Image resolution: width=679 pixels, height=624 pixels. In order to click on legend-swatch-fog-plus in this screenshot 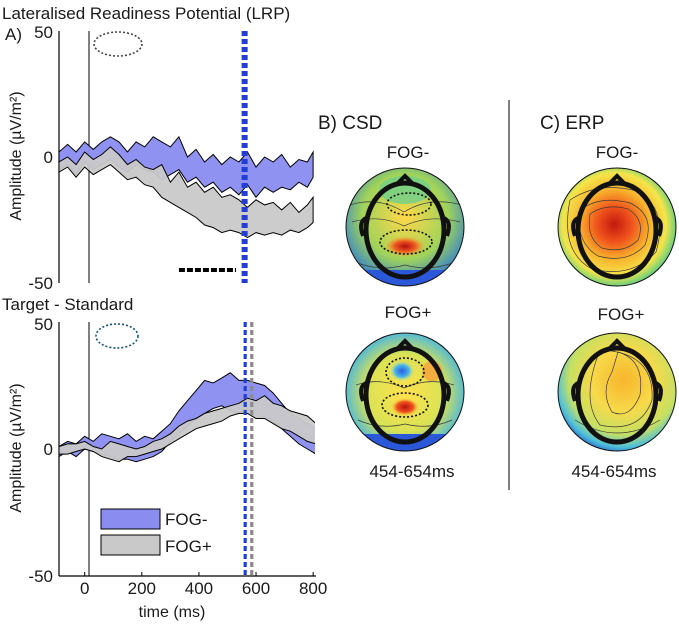, I will do `click(130, 545)`.